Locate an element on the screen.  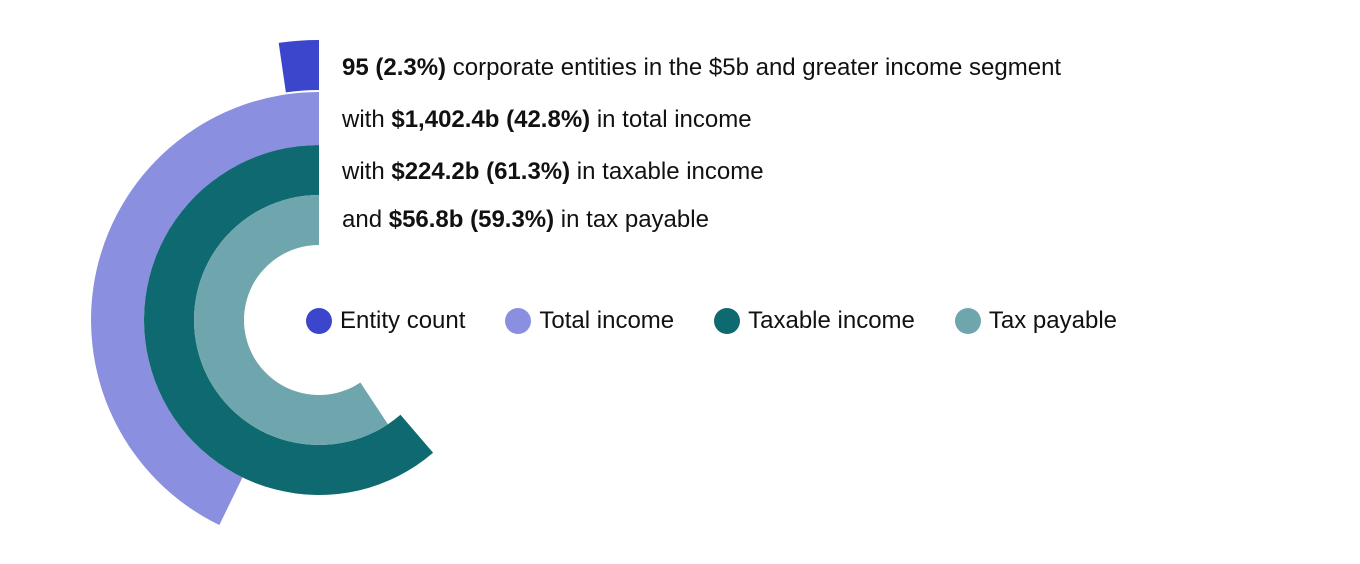
legend-item-entity-count: Entity count is located at coordinates (385, 321).